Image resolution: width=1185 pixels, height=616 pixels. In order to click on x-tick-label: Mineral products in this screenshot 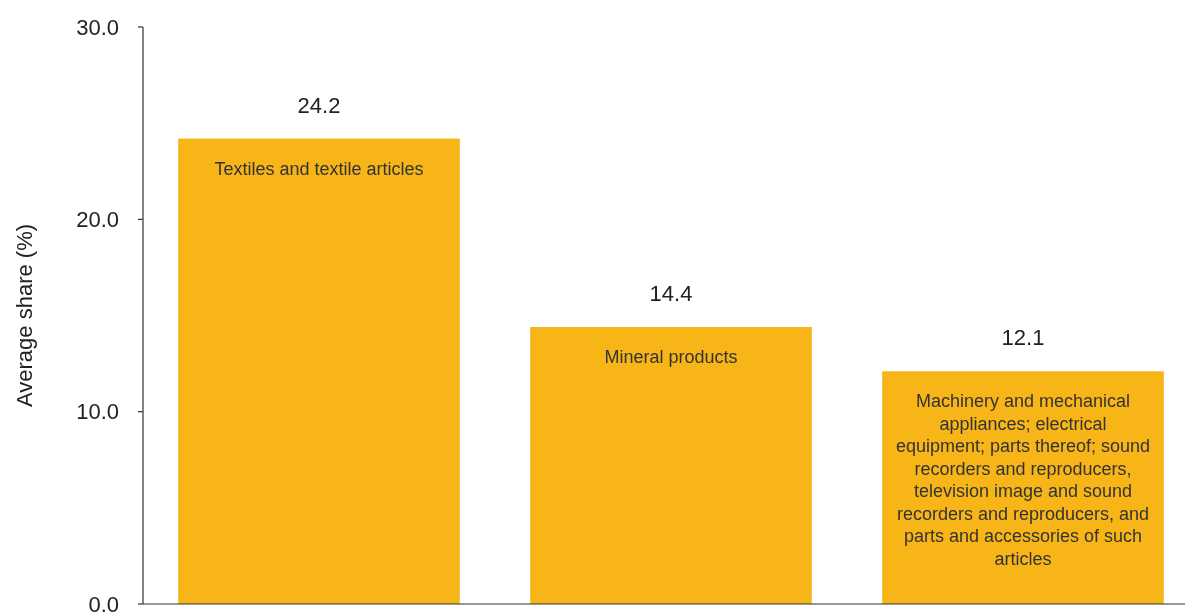, I will do `click(671, 357)`.